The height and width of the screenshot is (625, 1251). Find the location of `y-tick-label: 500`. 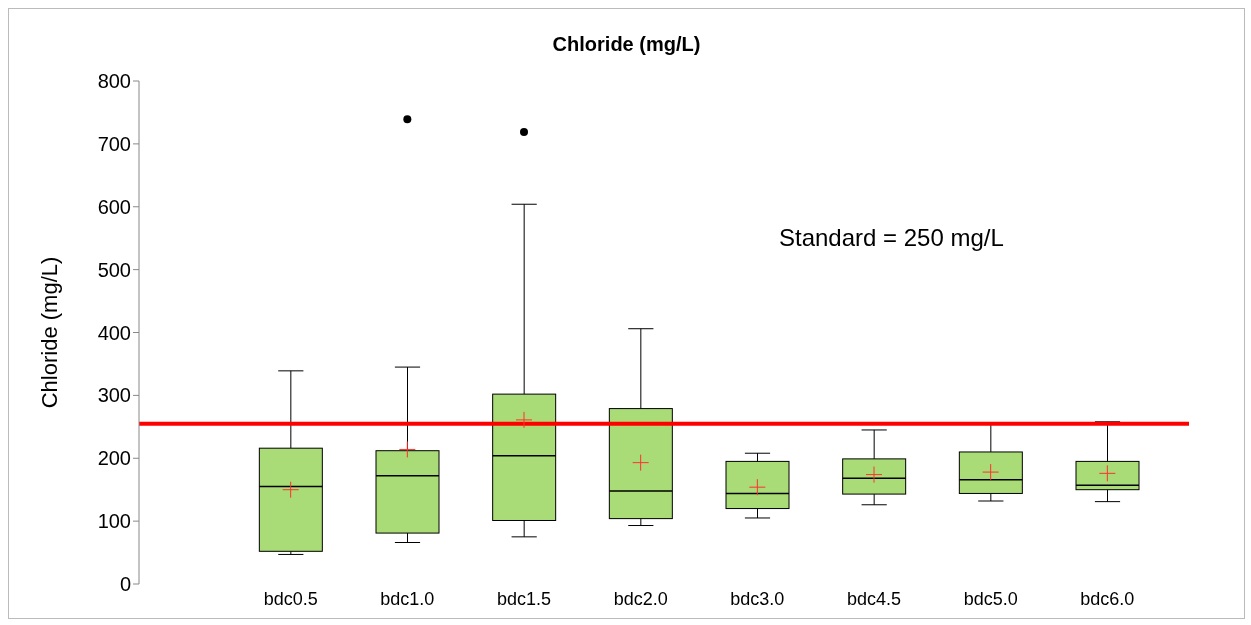

y-tick-label: 500 is located at coordinates (114, 269).